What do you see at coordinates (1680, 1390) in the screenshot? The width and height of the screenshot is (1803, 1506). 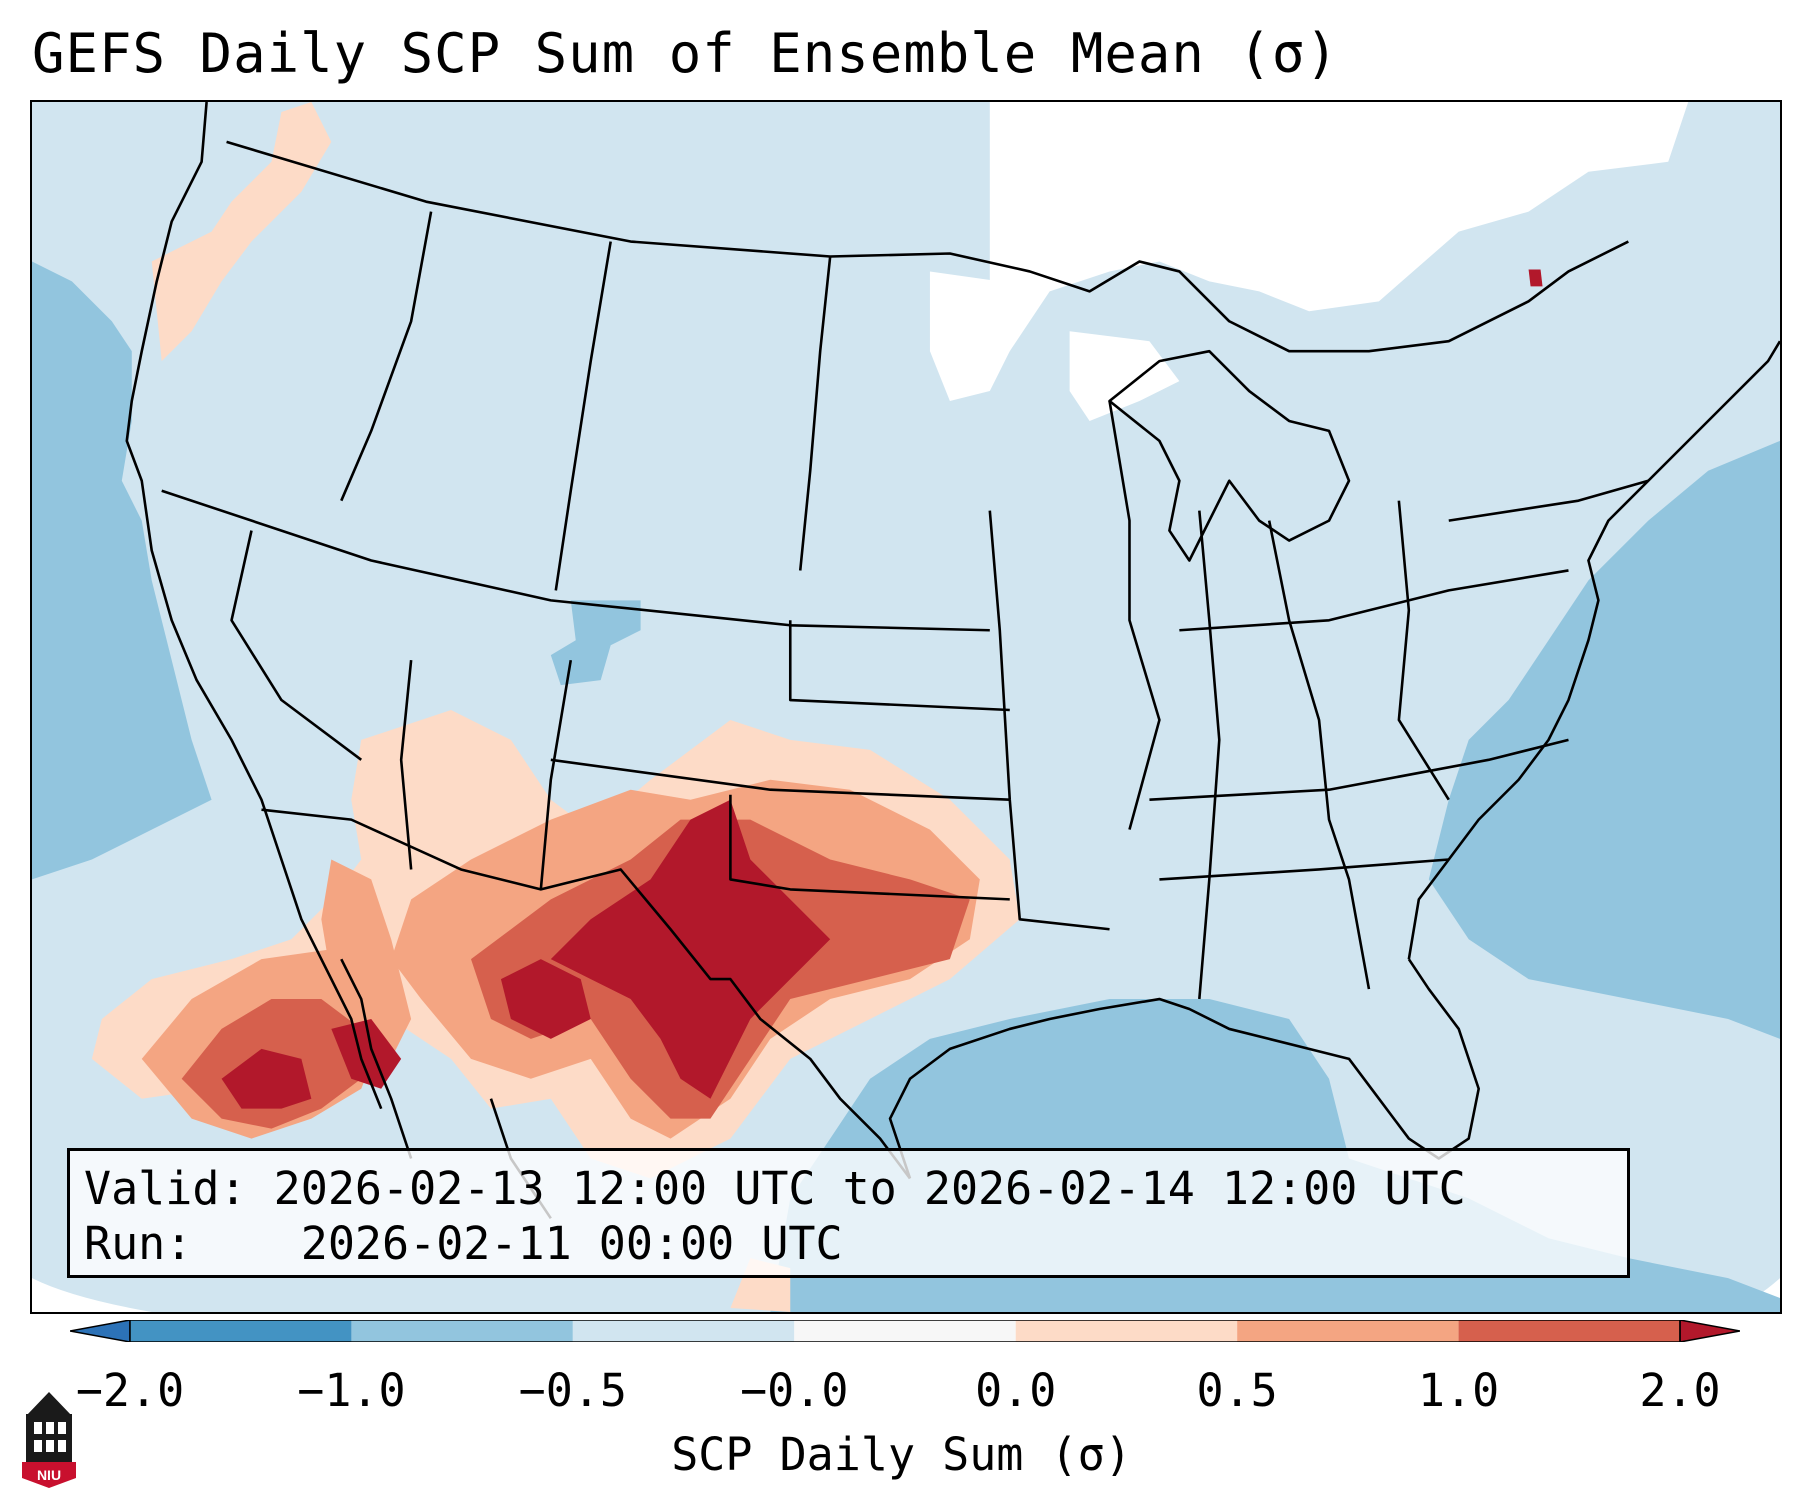 I see `colorbar-tick-label: 2.0` at bounding box center [1680, 1390].